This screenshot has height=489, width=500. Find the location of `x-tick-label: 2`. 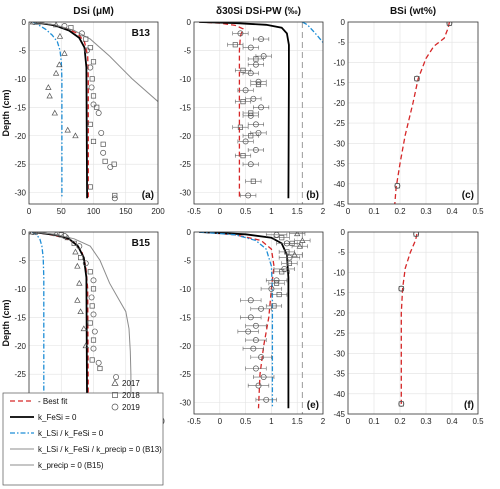

x-tick-label: 2 is located at coordinates (323, 421).